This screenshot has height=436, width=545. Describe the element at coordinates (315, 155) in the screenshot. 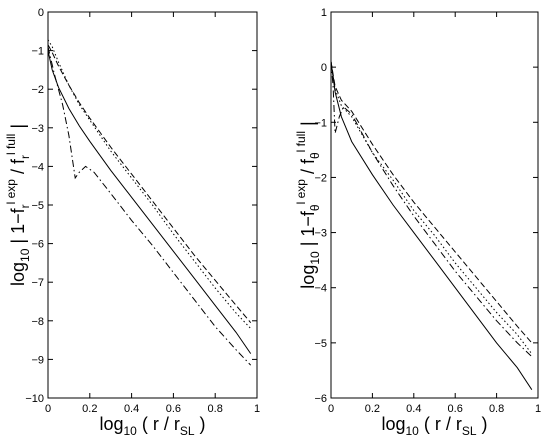

I see `y-label-f-full-sub: θ` at that location.